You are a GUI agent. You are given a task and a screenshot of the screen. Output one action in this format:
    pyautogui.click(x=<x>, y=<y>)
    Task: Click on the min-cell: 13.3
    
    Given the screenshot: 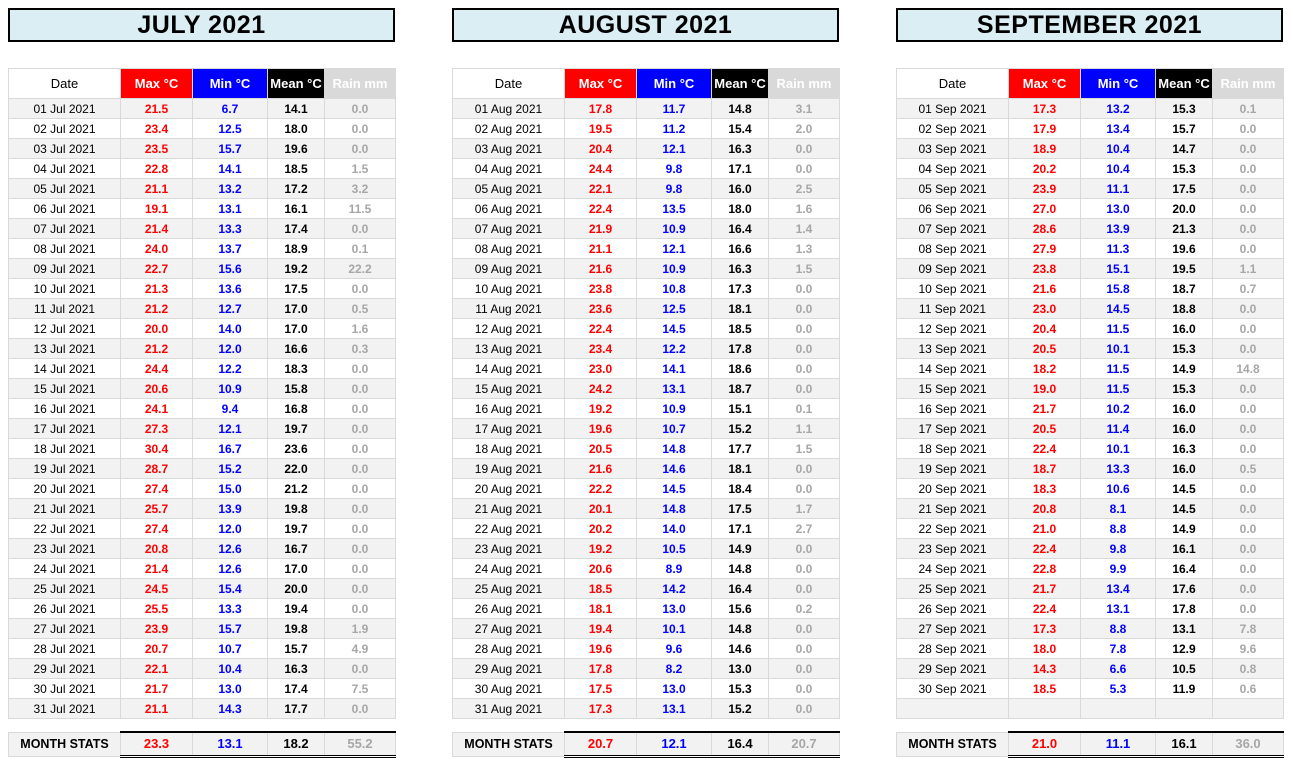 What is the action you would take?
    pyautogui.click(x=230, y=608)
    